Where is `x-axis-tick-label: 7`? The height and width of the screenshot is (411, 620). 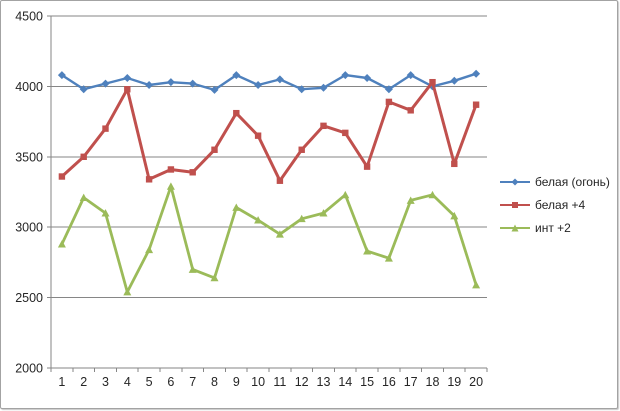
x-axis-tick-label: 7 is located at coordinates (192, 382).